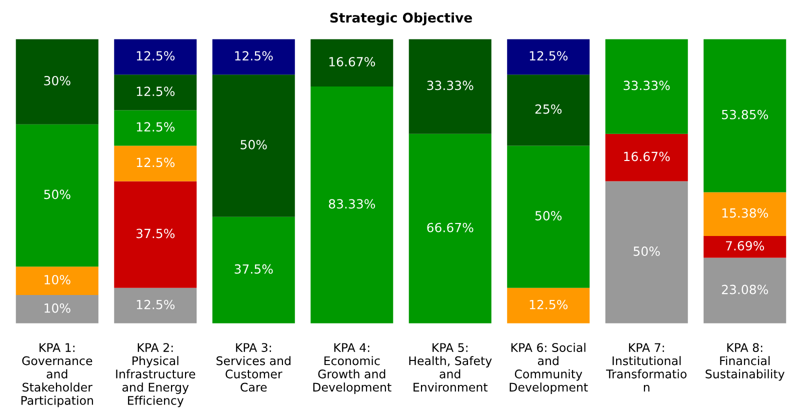 The image size is (802, 412). Describe the element at coordinates (745, 362) in the screenshot. I see `x-tick-label: KPA 8: Financial Sustainability` at that location.